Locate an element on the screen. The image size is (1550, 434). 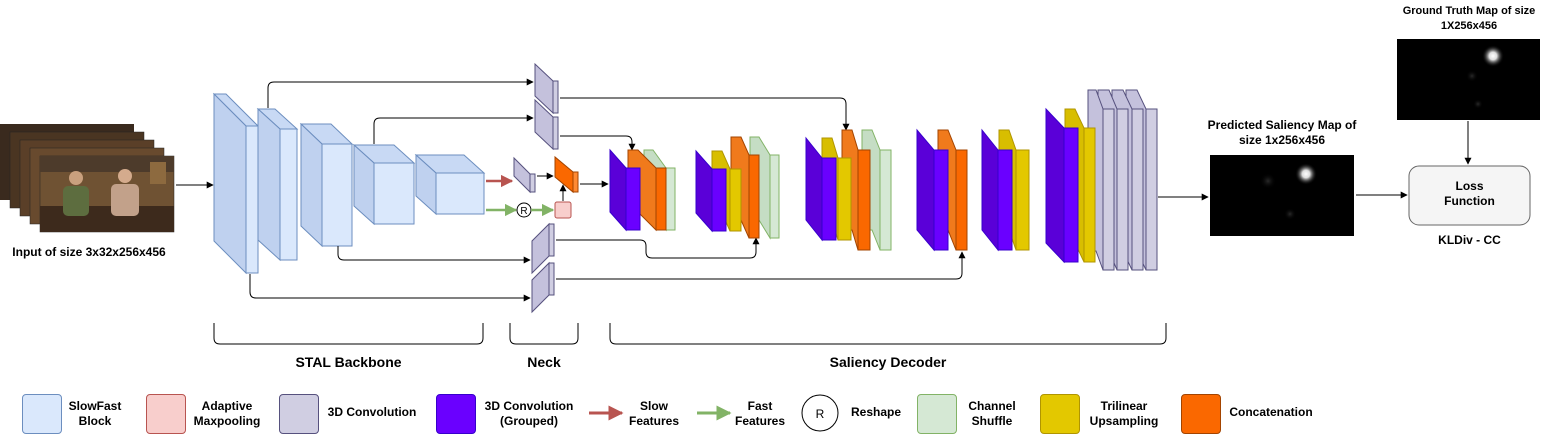
predicted-map-title-line2: size 1x256x456 is located at coordinates (1282, 140).